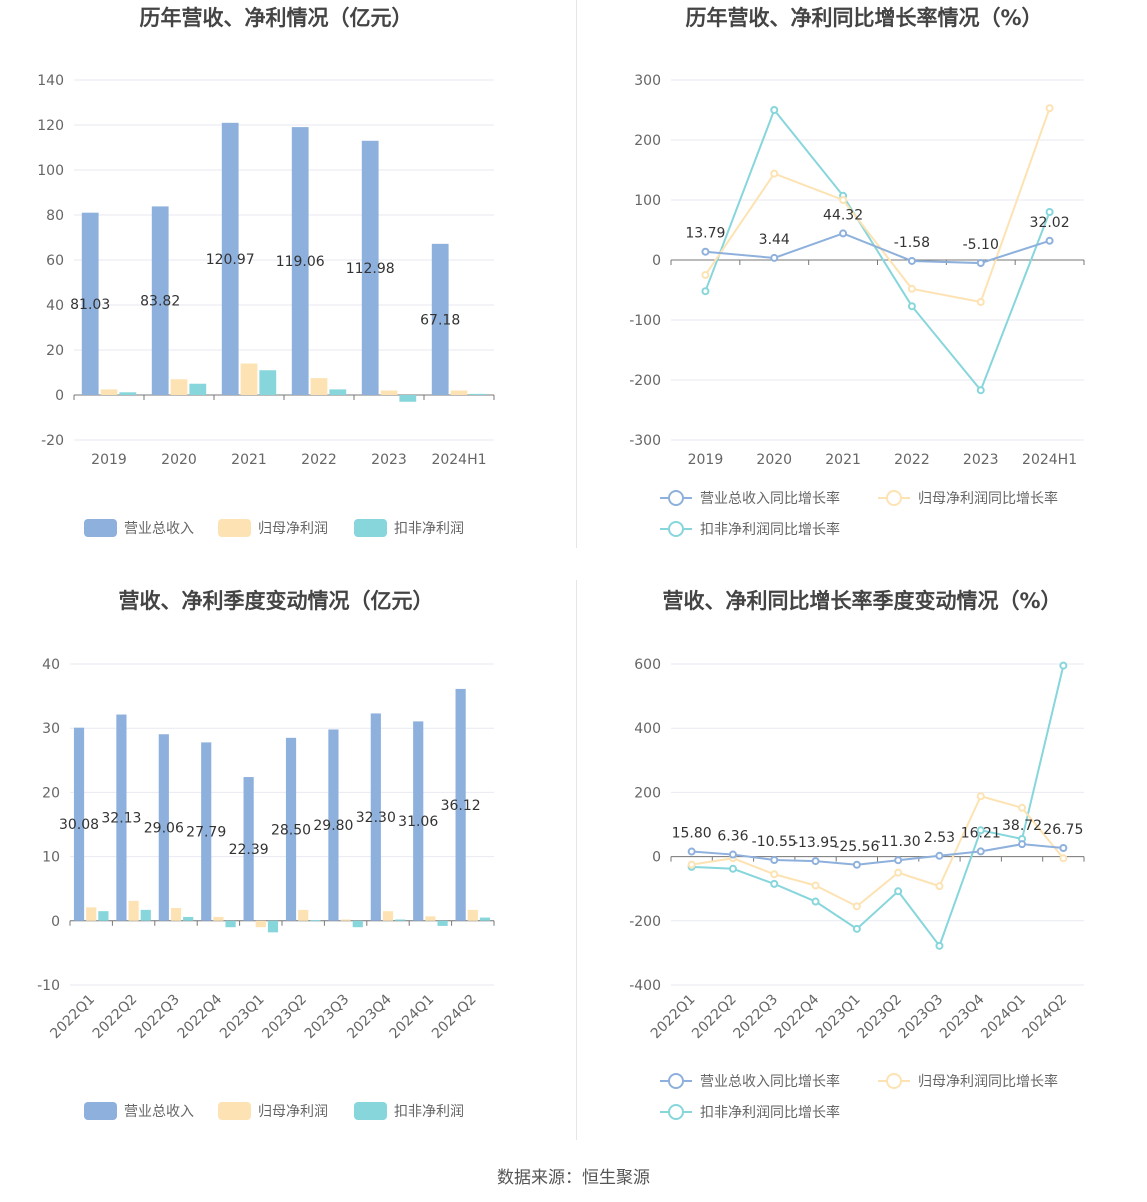 The image size is (1147, 1202). I want to click on legend-label: 扣非净利润同比增长率, so click(770, 1112).